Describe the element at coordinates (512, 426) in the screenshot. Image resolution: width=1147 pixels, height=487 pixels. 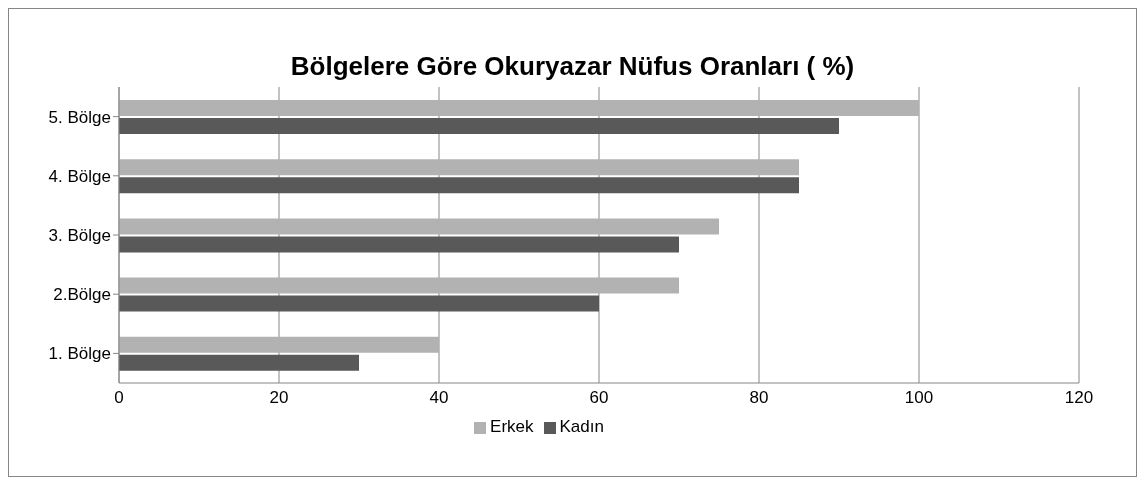
I see `legend-label: Erkek` at that location.